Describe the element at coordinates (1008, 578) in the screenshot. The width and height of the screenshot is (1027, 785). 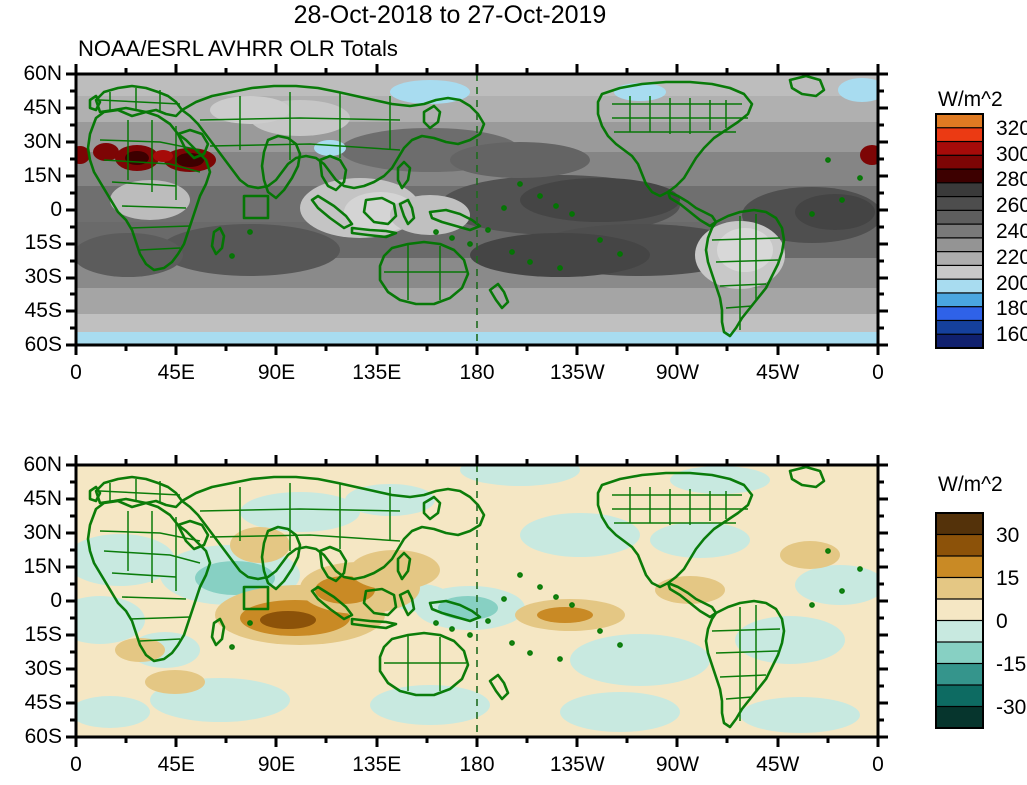
I see `colorbar2-label-1: 15` at that location.